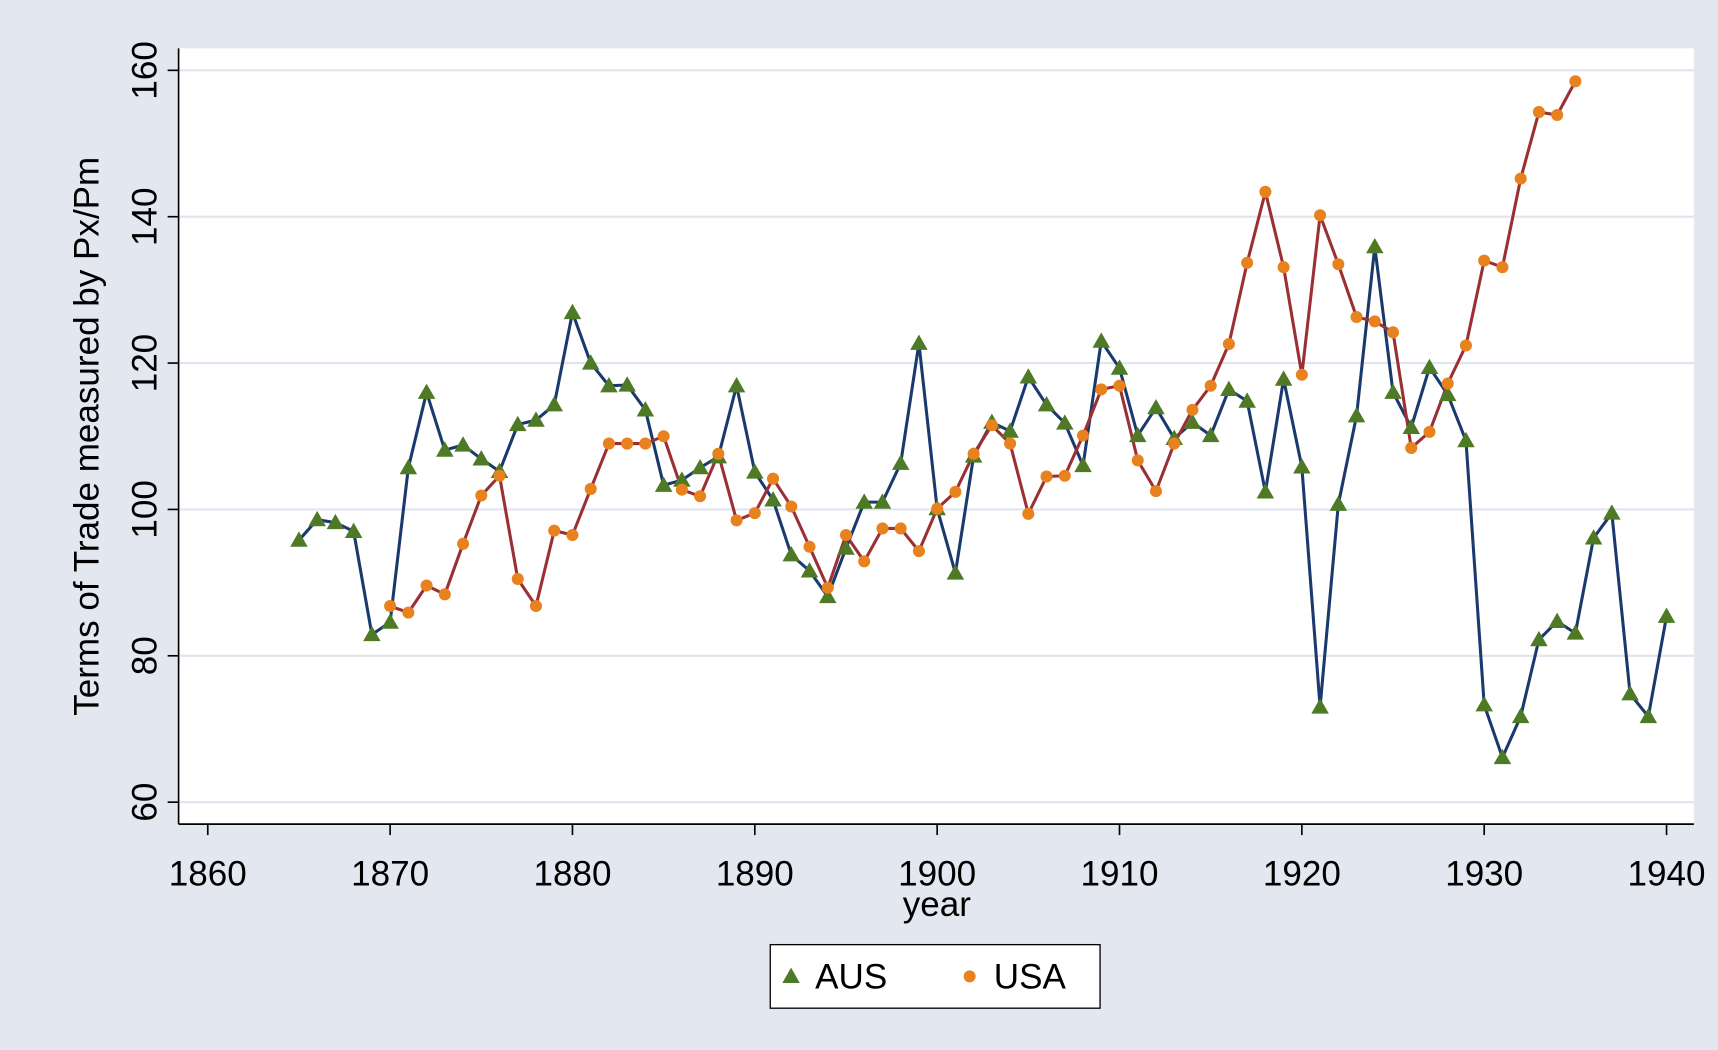 This screenshot has height=1050, width=1718. What do you see at coordinates (755, 873) in the screenshot?
I see `x-tick-label: 1890` at bounding box center [755, 873].